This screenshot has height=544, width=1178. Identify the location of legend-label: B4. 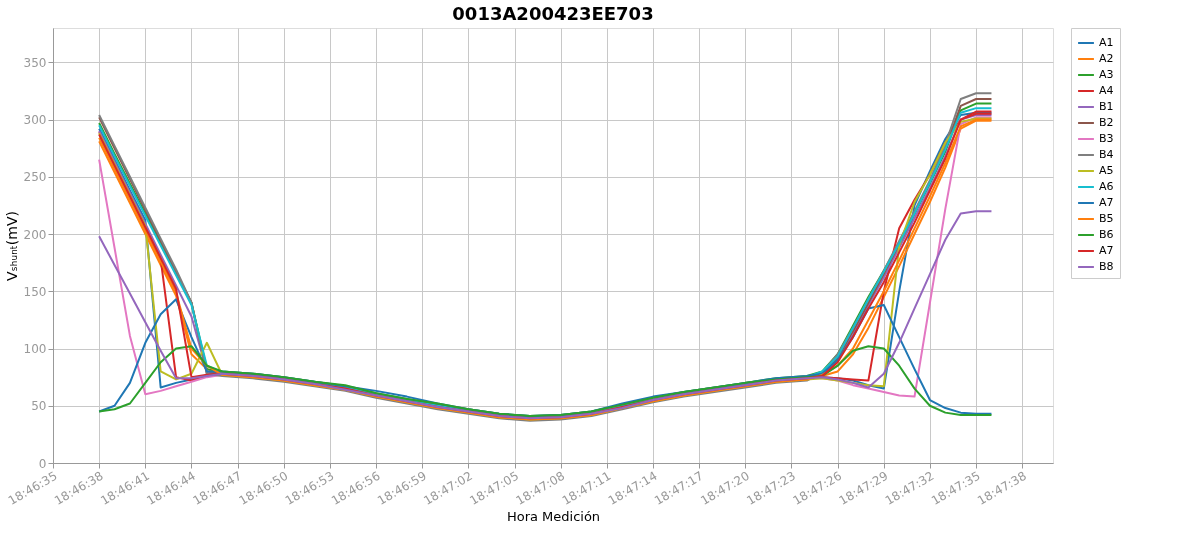
(1106, 154).